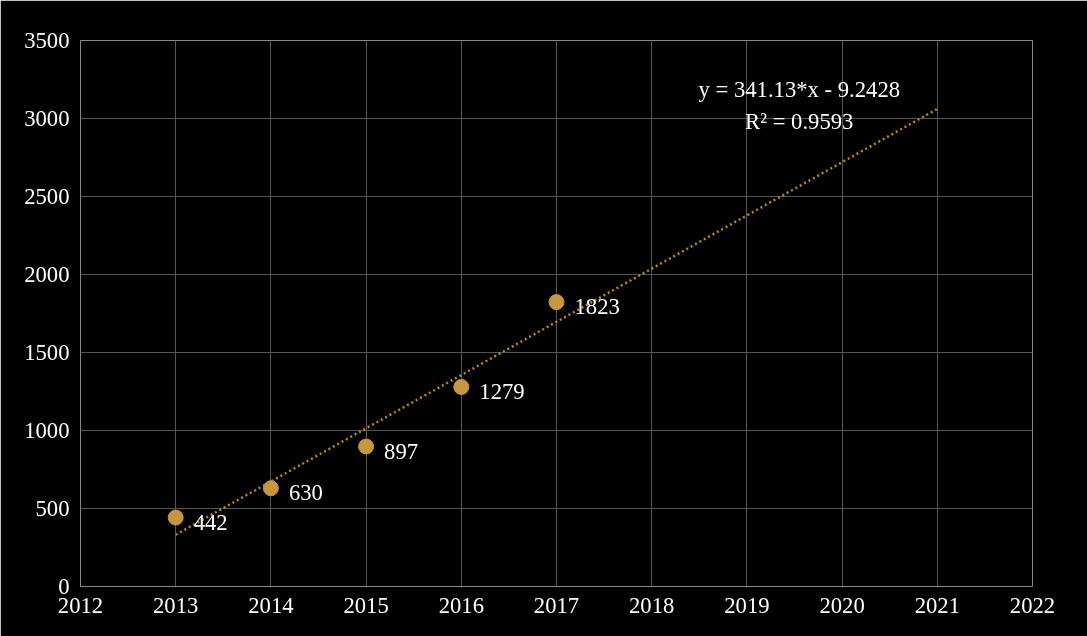 This screenshot has width=1087, height=636. Describe the element at coordinates (1032, 605) in the screenshot. I see `x-tick-label: 2022` at that location.